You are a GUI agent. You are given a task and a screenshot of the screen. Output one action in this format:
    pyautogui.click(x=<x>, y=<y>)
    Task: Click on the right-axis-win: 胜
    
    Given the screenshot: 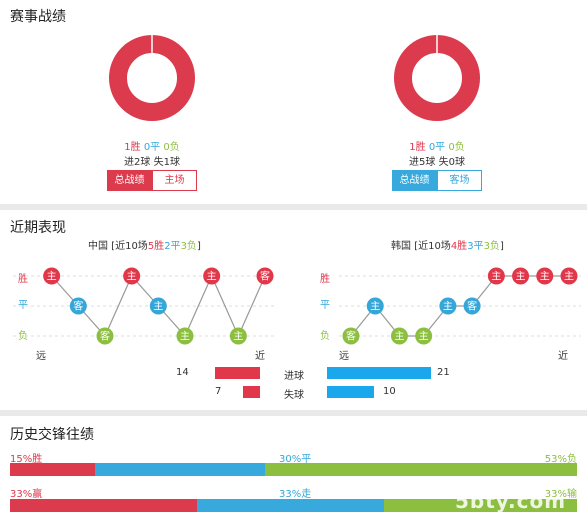 What is the action you would take?
    pyautogui.click(x=325, y=279)
    